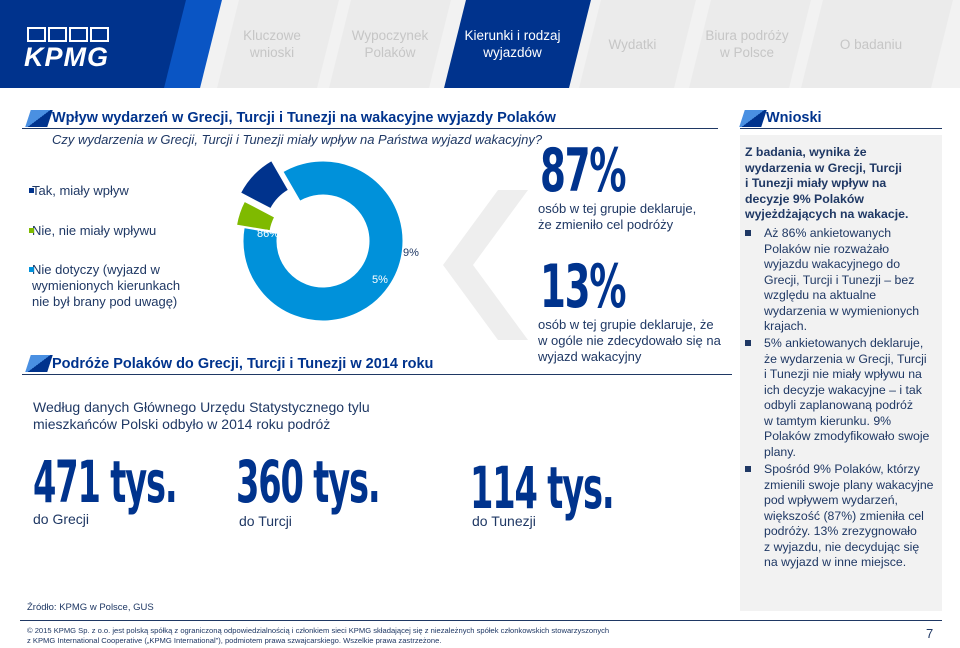 This screenshot has height=648, width=960. What do you see at coordinates (79, 191) in the screenshot?
I see `legend-item-yes: Tak, miały wpływ` at bounding box center [79, 191].